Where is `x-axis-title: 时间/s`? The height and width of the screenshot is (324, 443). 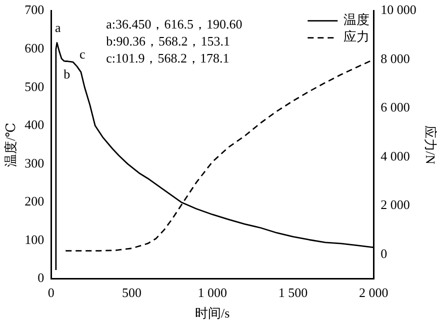
x-axis-title: 时间/s is located at coordinates (212, 313).